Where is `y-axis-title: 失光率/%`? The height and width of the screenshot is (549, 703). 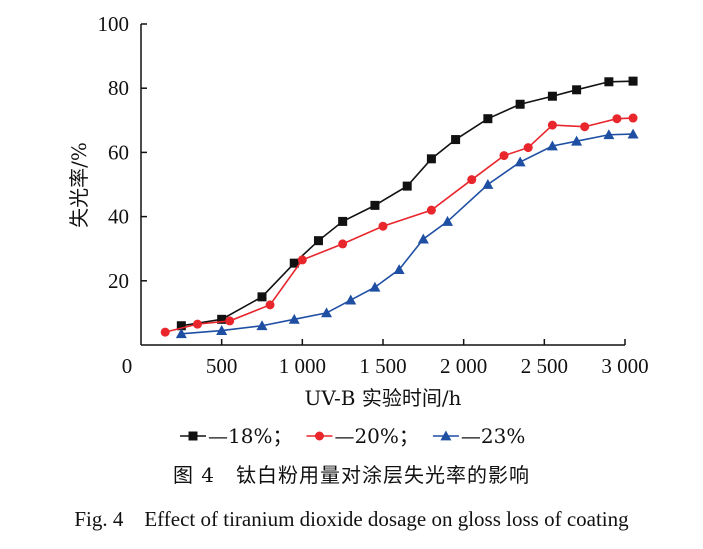
y-axis-title: 失光率/% is located at coordinates (79, 185).